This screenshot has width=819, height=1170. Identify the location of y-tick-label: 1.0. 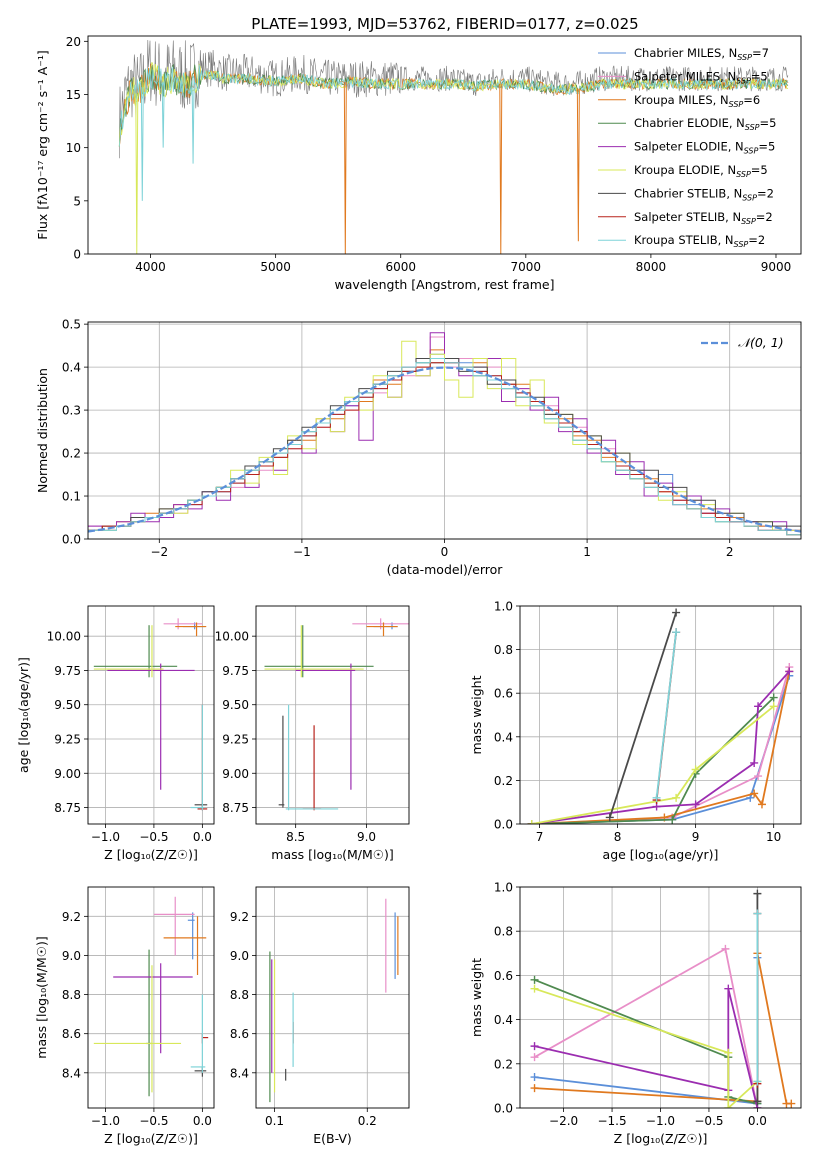
(503, 607).